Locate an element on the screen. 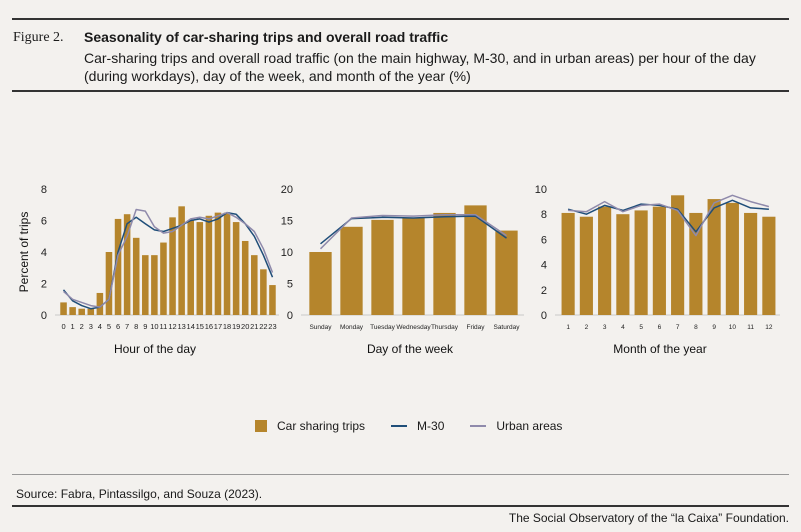 The image size is (801, 532). x-tick-label: Friday is located at coordinates (475, 327).